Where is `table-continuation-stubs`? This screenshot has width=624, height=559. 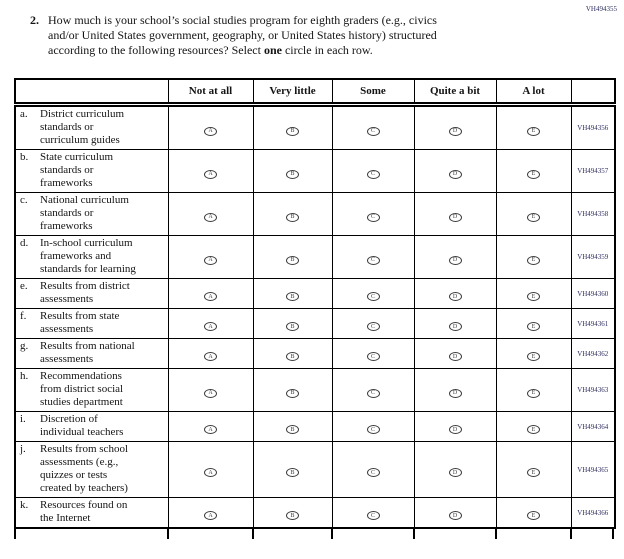
table-continuation-stubs is located at coordinates (315, 535).